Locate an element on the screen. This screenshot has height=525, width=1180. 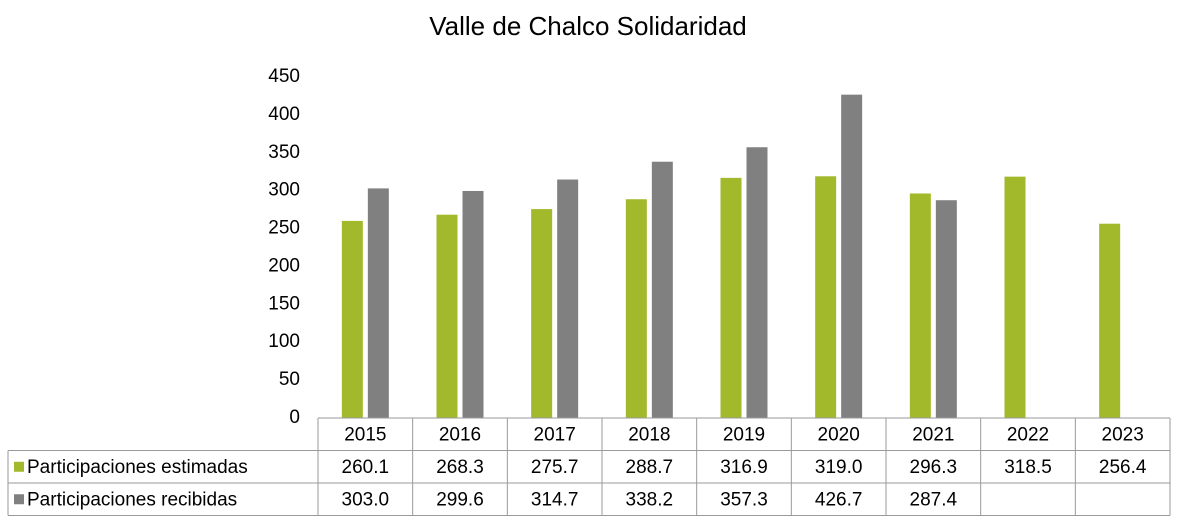
y-tick-label: 50 is located at coordinates (289, 379).